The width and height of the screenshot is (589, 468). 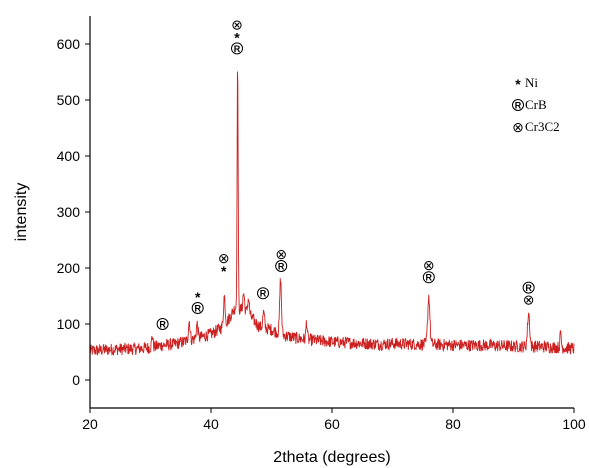 What do you see at coordinates (211, 424) in the screenshot?
I see `x-tick-label: 40` at bounding box center [211, 424].